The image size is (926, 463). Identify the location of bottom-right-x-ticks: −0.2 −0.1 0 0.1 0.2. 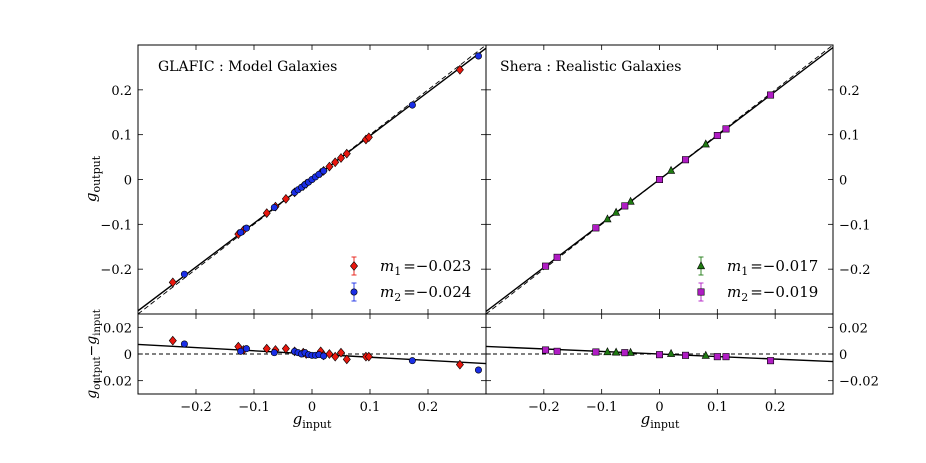
(657, 364).